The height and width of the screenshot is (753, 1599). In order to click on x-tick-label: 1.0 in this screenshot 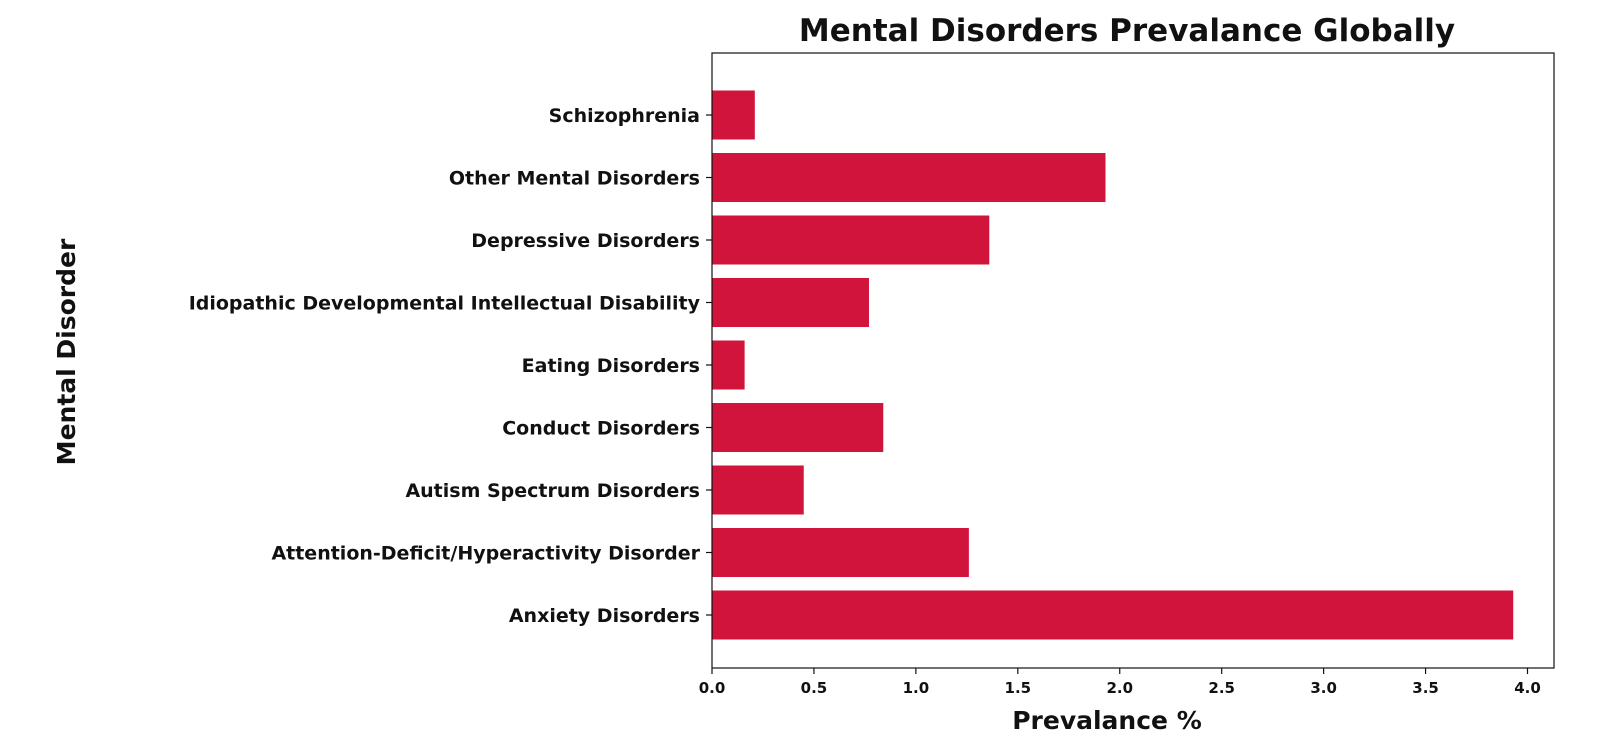, I will do `click(916, 688)`.